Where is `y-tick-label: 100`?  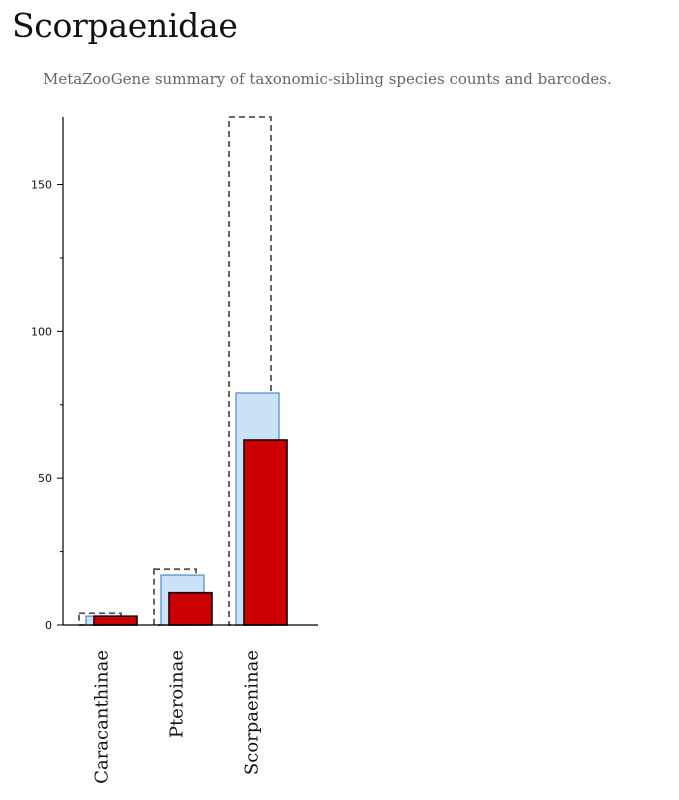 y-tick-label: 100 is located at coordinates (41, 331).